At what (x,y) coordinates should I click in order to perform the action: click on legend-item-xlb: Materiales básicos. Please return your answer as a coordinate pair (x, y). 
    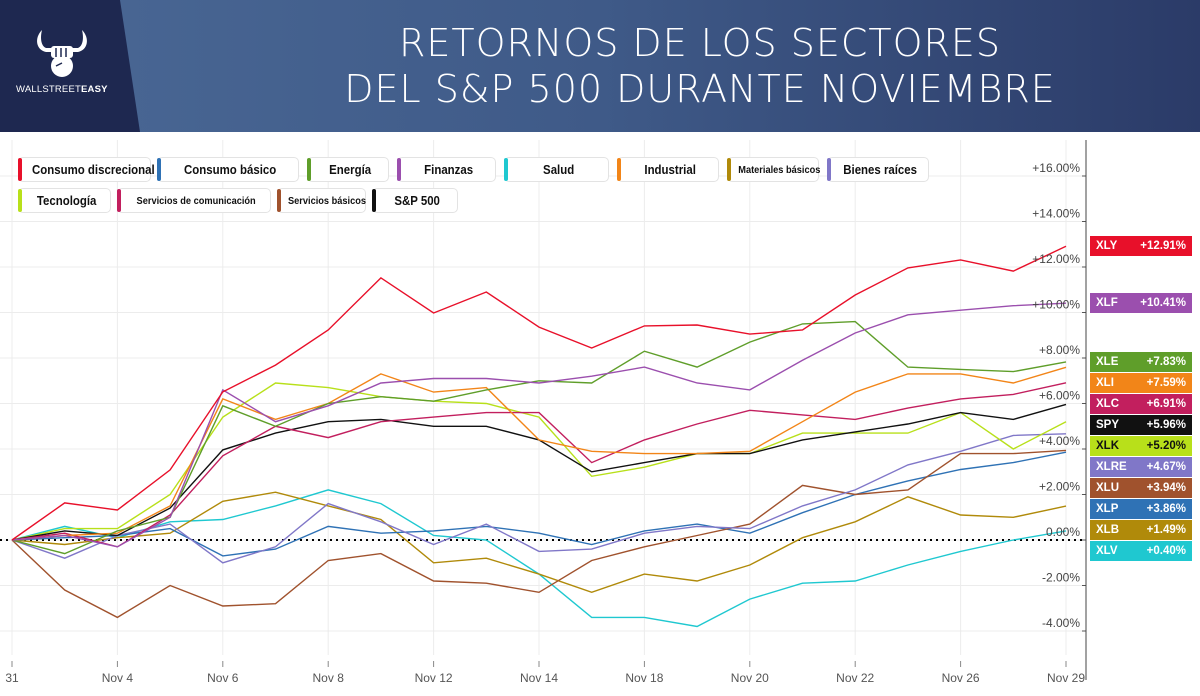
    Looking at the image, I should click on (774, 169).